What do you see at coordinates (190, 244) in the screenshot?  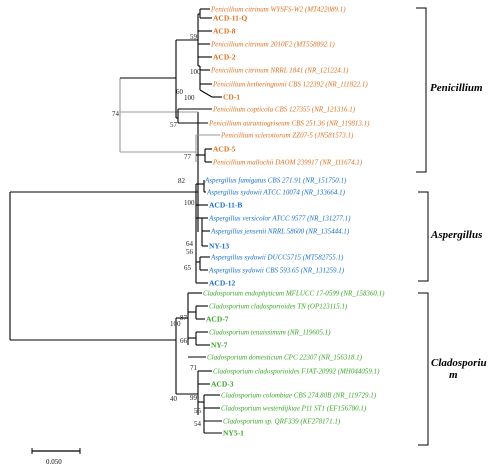 I see `bootstrap-value: 64` at bounding box center [190, 244].